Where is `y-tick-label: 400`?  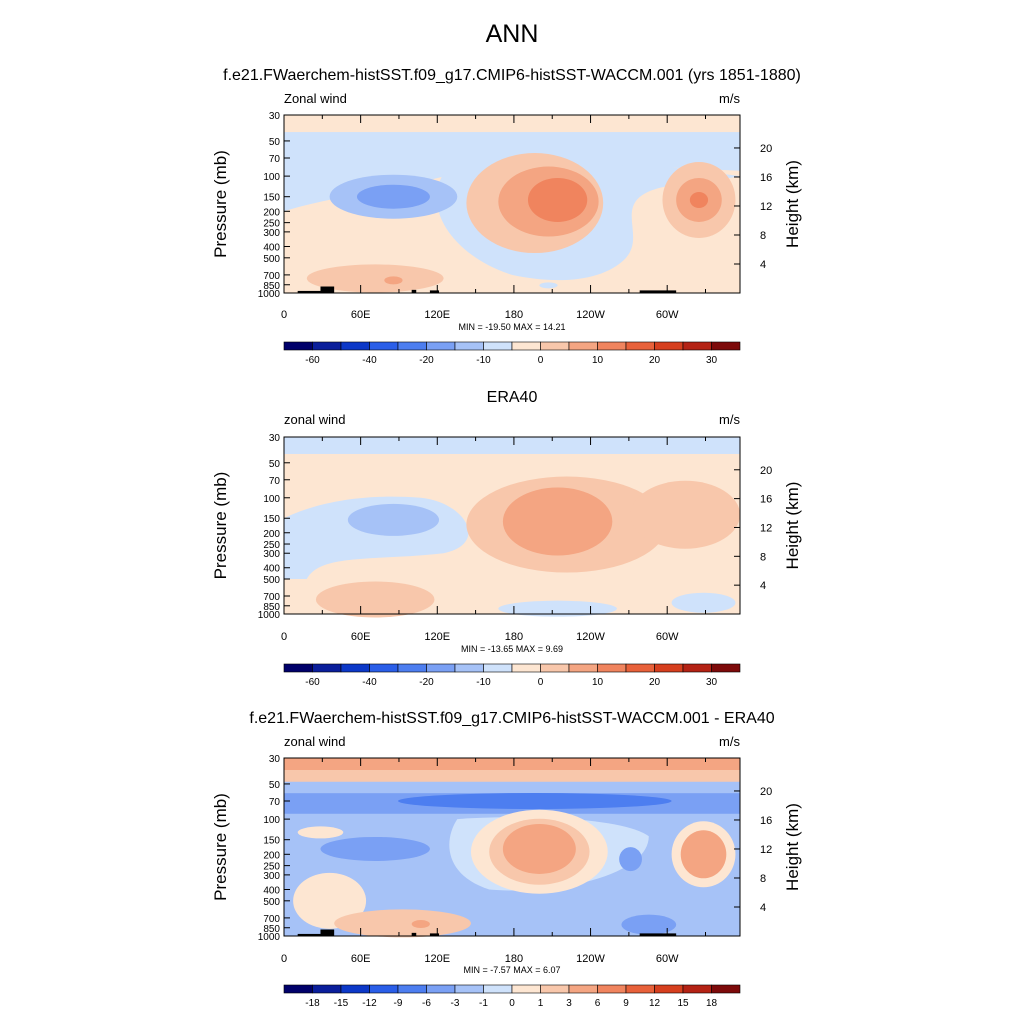 y-tick-label: 400 is located at coordinates (271, 890).